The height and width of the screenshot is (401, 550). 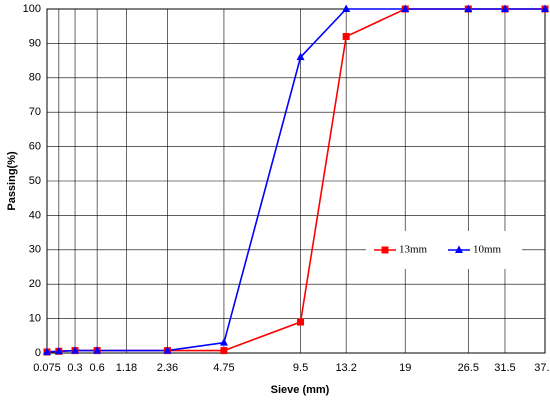 What do you see at coordinates (468, 368) in the screenshot?
I see `x-tick-label: 26.5` at bounding box center [468, 368].